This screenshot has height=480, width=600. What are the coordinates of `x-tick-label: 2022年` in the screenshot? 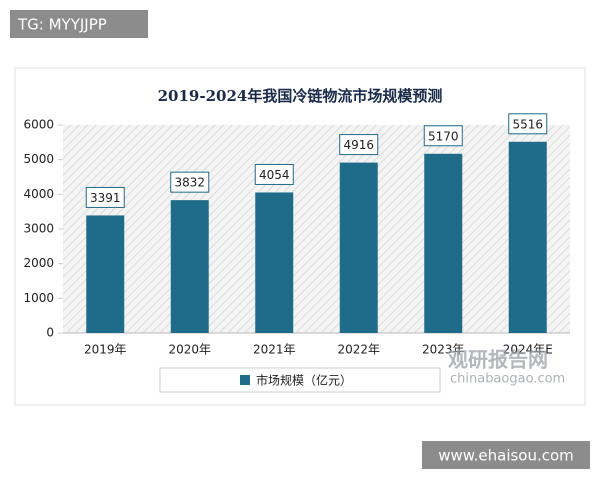 It's located at (358, 350).